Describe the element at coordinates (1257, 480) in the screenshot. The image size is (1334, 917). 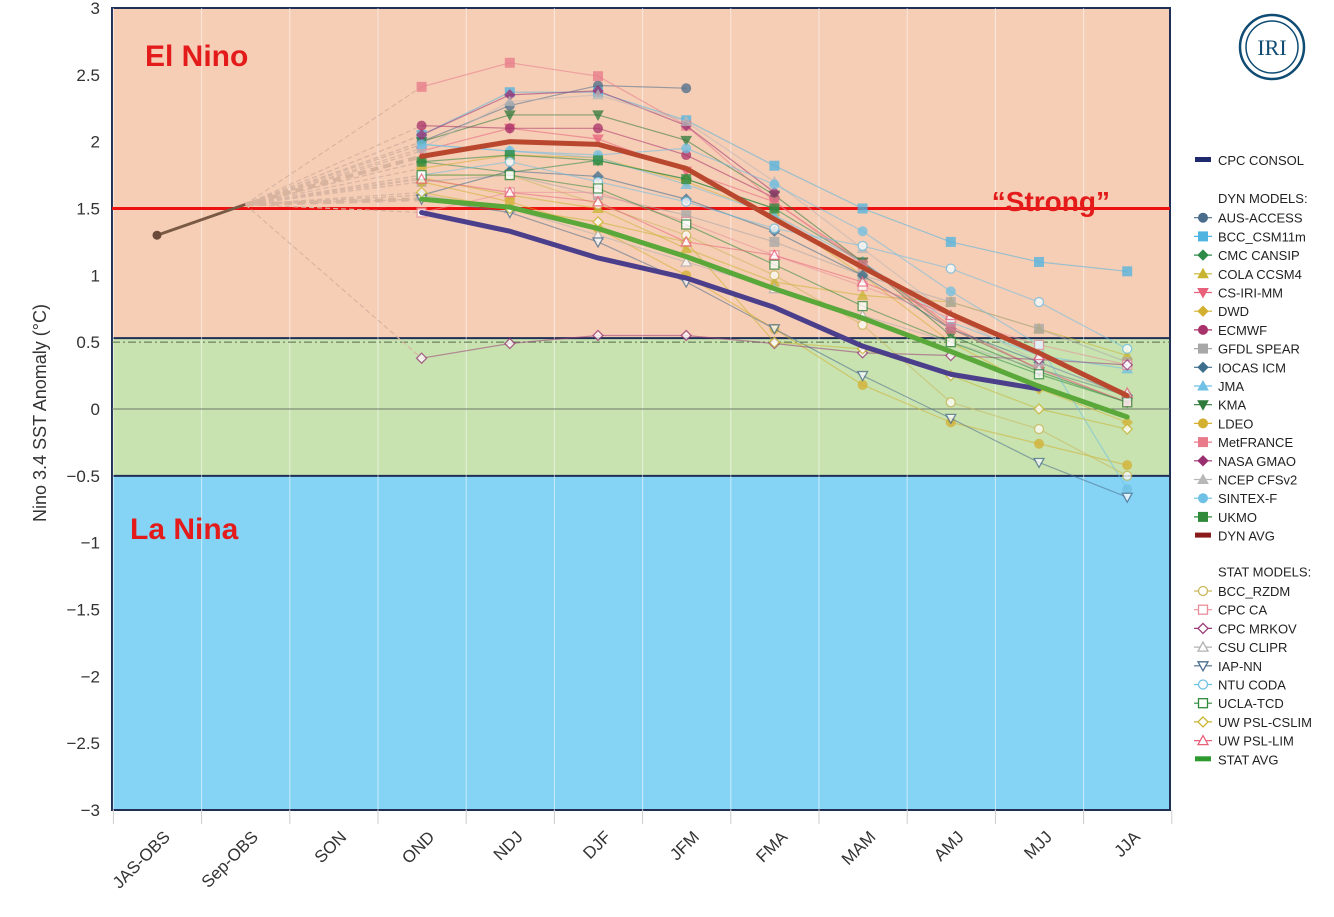
I see `legend-label: NCEP CFSv2` at that location.